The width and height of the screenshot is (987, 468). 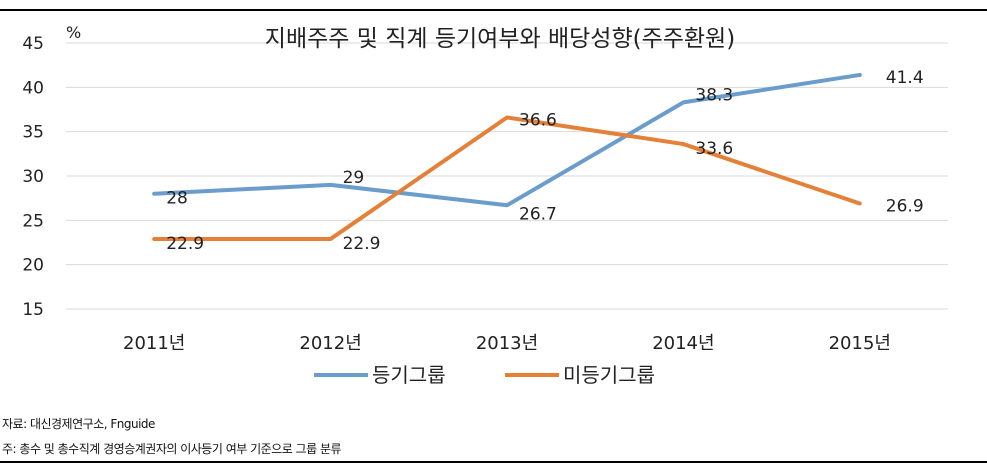 What do you see at coordinates (154, 343) in the screenshot?
I see `x-tick-label: 2011년` at bounding box center [154, 343].